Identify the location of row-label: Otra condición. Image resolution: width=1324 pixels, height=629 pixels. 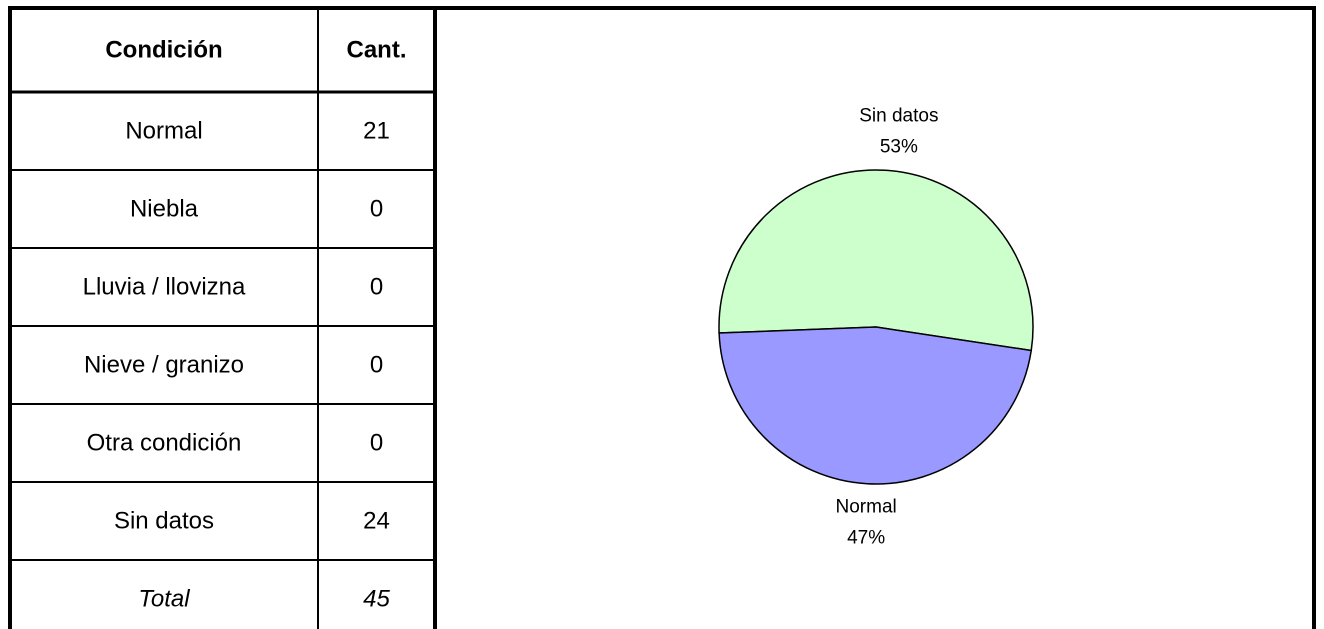
(164, 442).